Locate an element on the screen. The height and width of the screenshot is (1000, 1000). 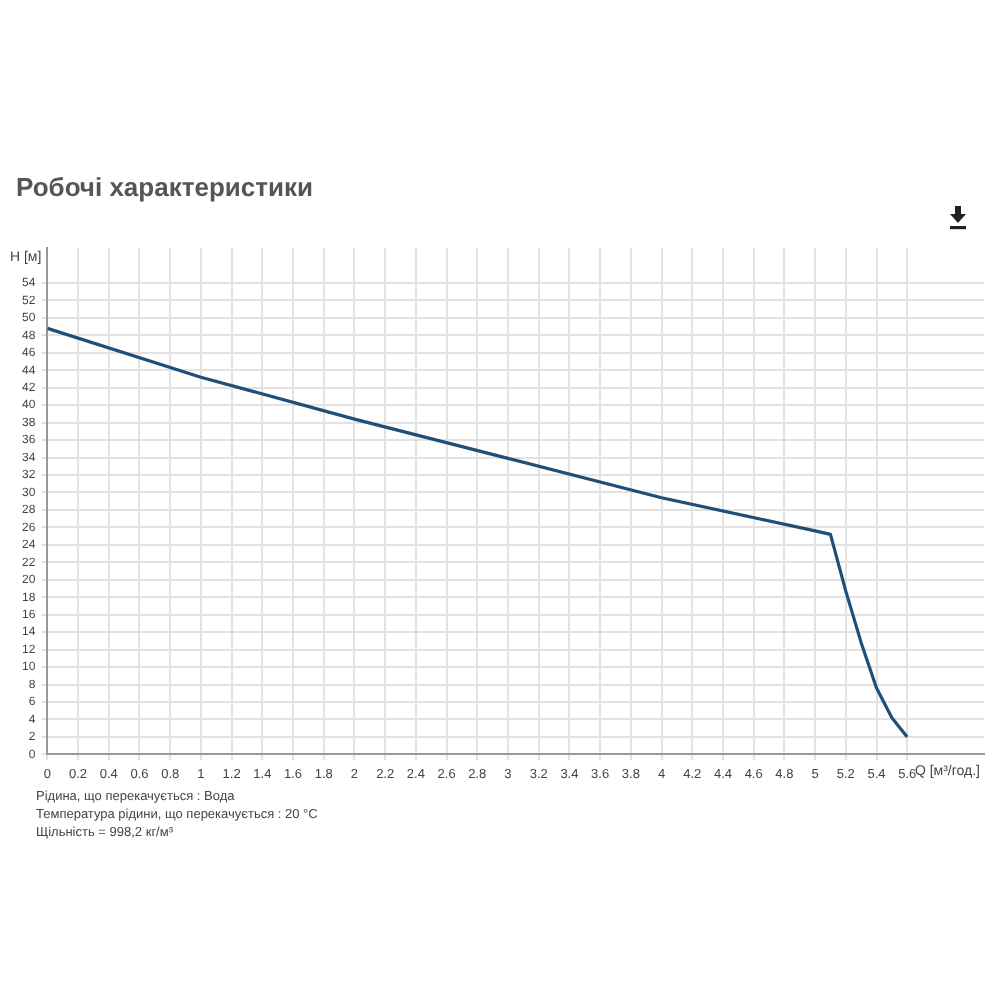
chart-title: Робочі характеристики is located at coordinates (164, 187).